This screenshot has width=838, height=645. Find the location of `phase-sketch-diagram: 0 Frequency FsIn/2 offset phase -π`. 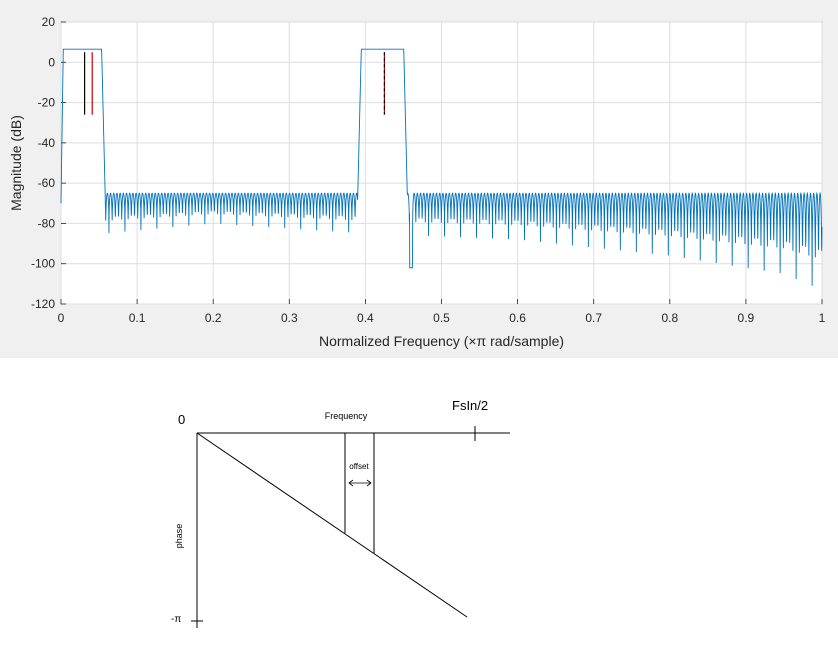

phase-sketch-diagram: 0 Frequency FsIn/2 offset phase -π is located at coordinates (340, 513).